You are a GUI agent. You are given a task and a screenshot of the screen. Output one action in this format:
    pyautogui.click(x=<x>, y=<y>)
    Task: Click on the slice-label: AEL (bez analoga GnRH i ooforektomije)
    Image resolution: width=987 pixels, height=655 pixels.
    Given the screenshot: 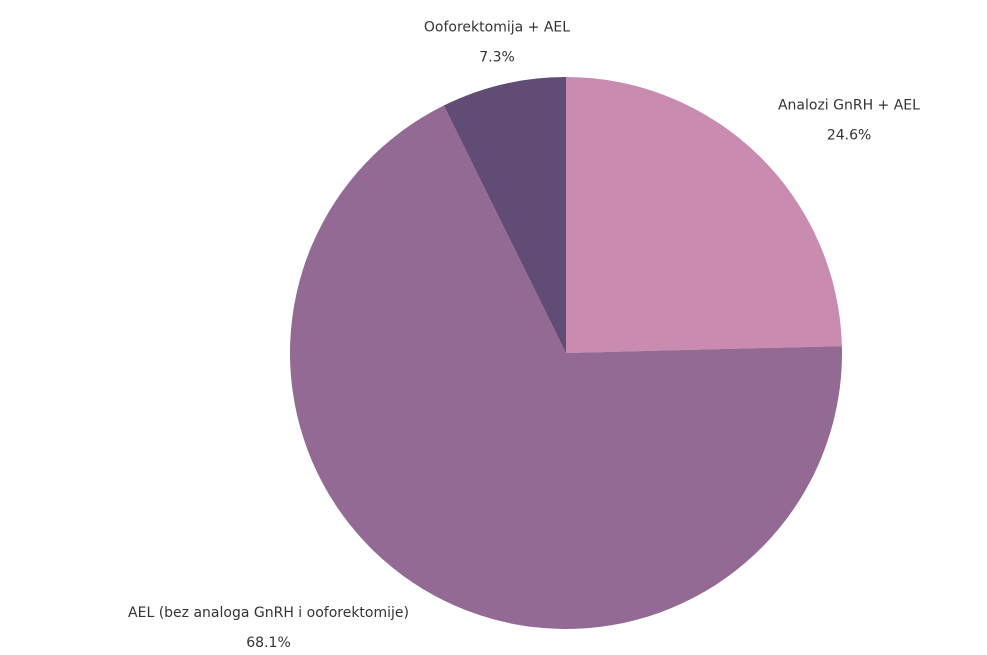 What is the action you would take?
    pyautogui.click(x=268, y=613)
    